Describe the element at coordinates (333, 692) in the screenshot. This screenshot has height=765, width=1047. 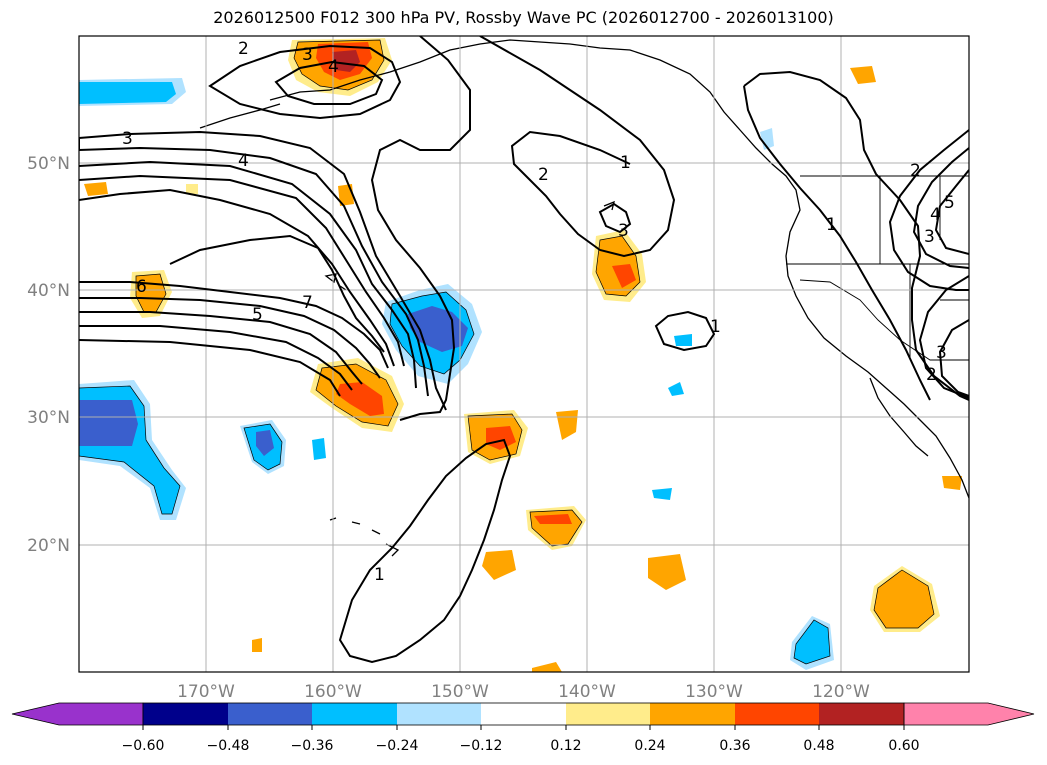
I see `lon-tick-label: 160°W` at that location.